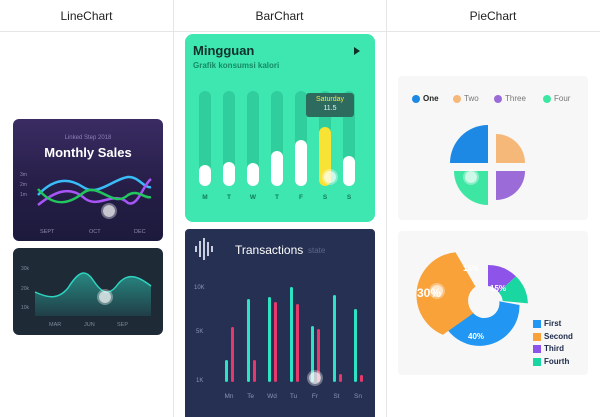  Describe the element at coordinates (94, 196) in the screenshot. I see `sales-line-green` at that location.